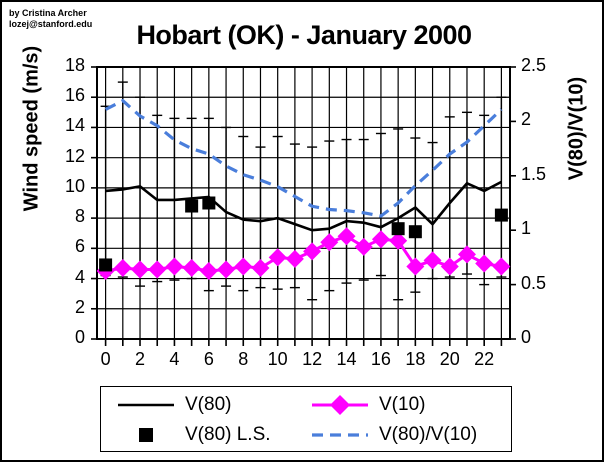 The width and height of the screenshot is (604, 462). I want to click on x-tick-label: 20, so click(449, 359).